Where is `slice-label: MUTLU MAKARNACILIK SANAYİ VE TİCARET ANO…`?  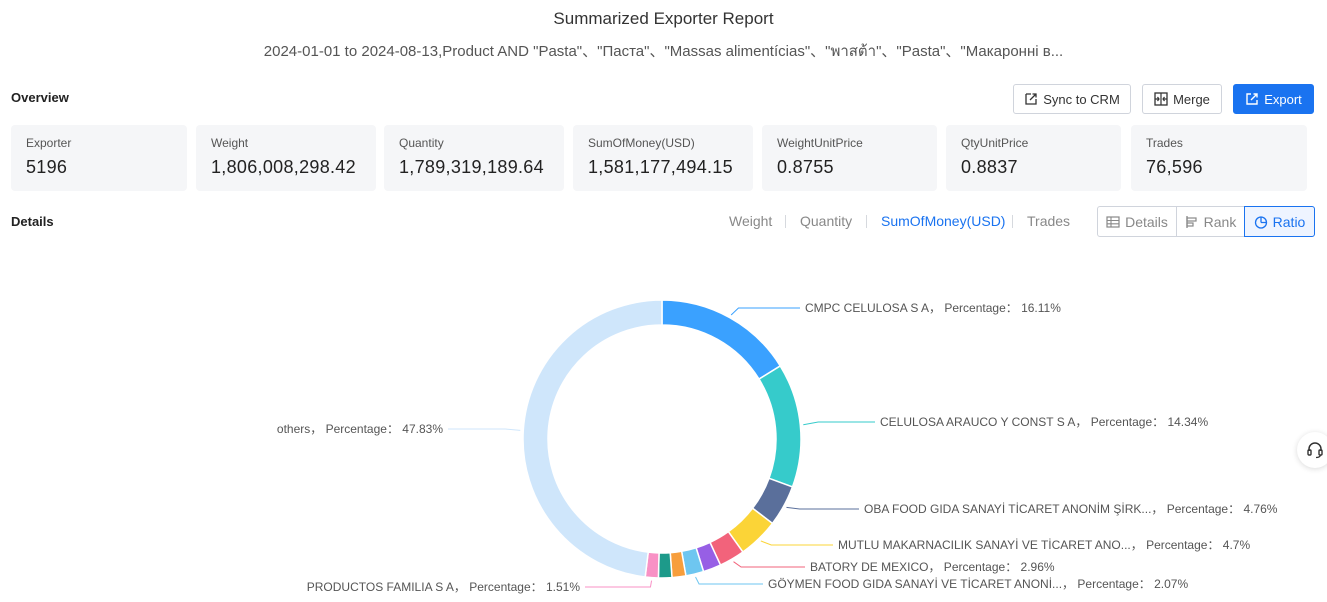
slice-label: MUTLU MAKARNACILIK SANAYİ VE TİCARET ANO… is located at coordinates (1044, 545).